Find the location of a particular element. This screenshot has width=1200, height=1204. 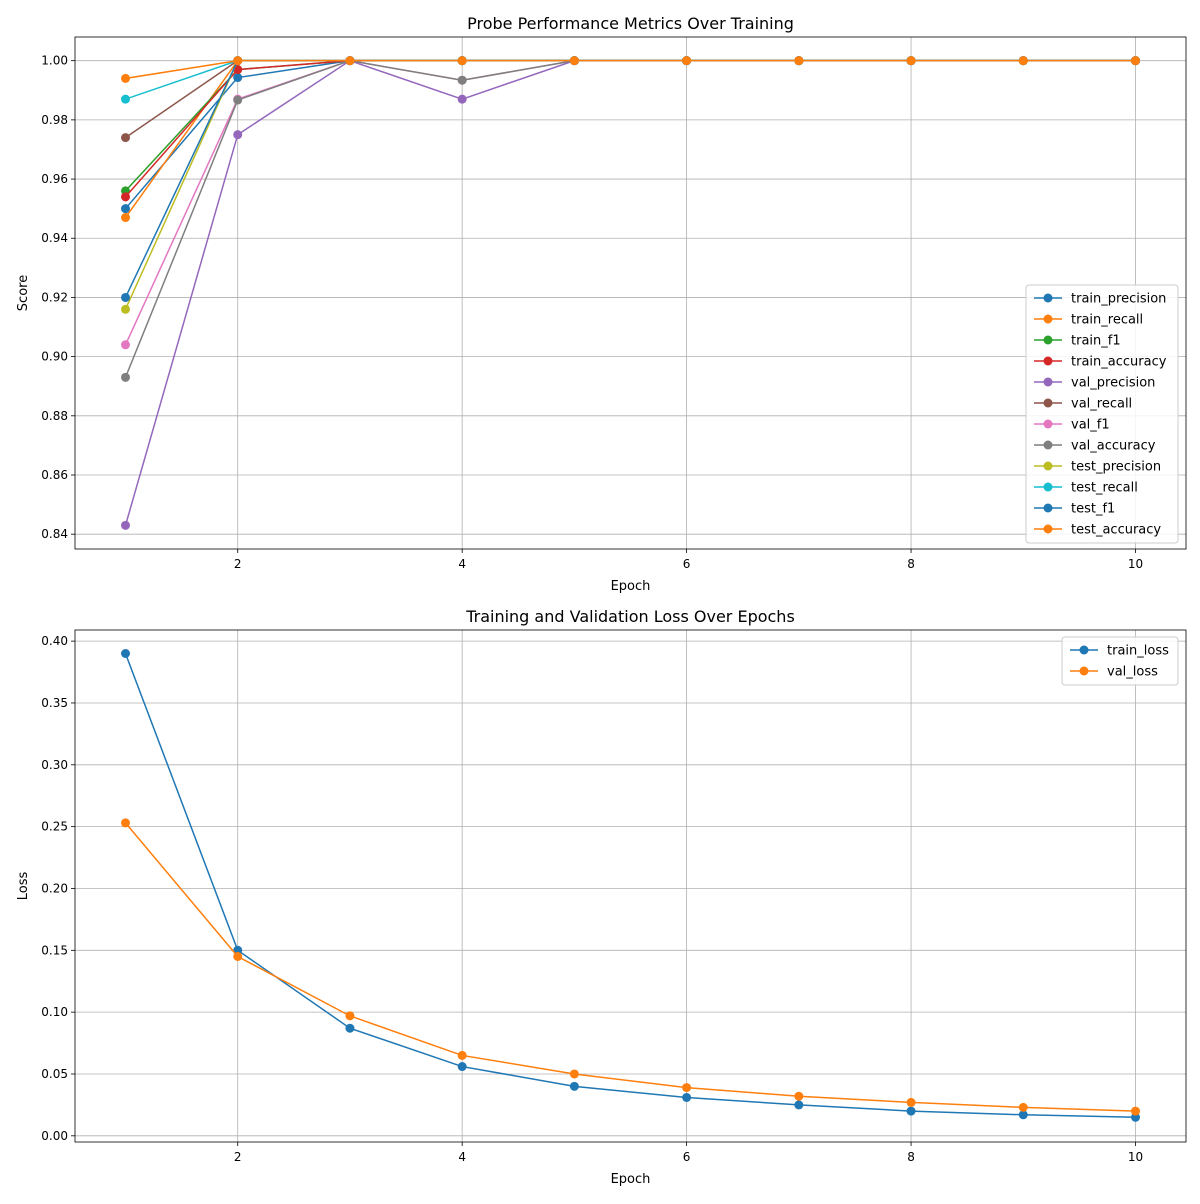

y-tick-label: 0.05 is located at coordinates (54, 1074).